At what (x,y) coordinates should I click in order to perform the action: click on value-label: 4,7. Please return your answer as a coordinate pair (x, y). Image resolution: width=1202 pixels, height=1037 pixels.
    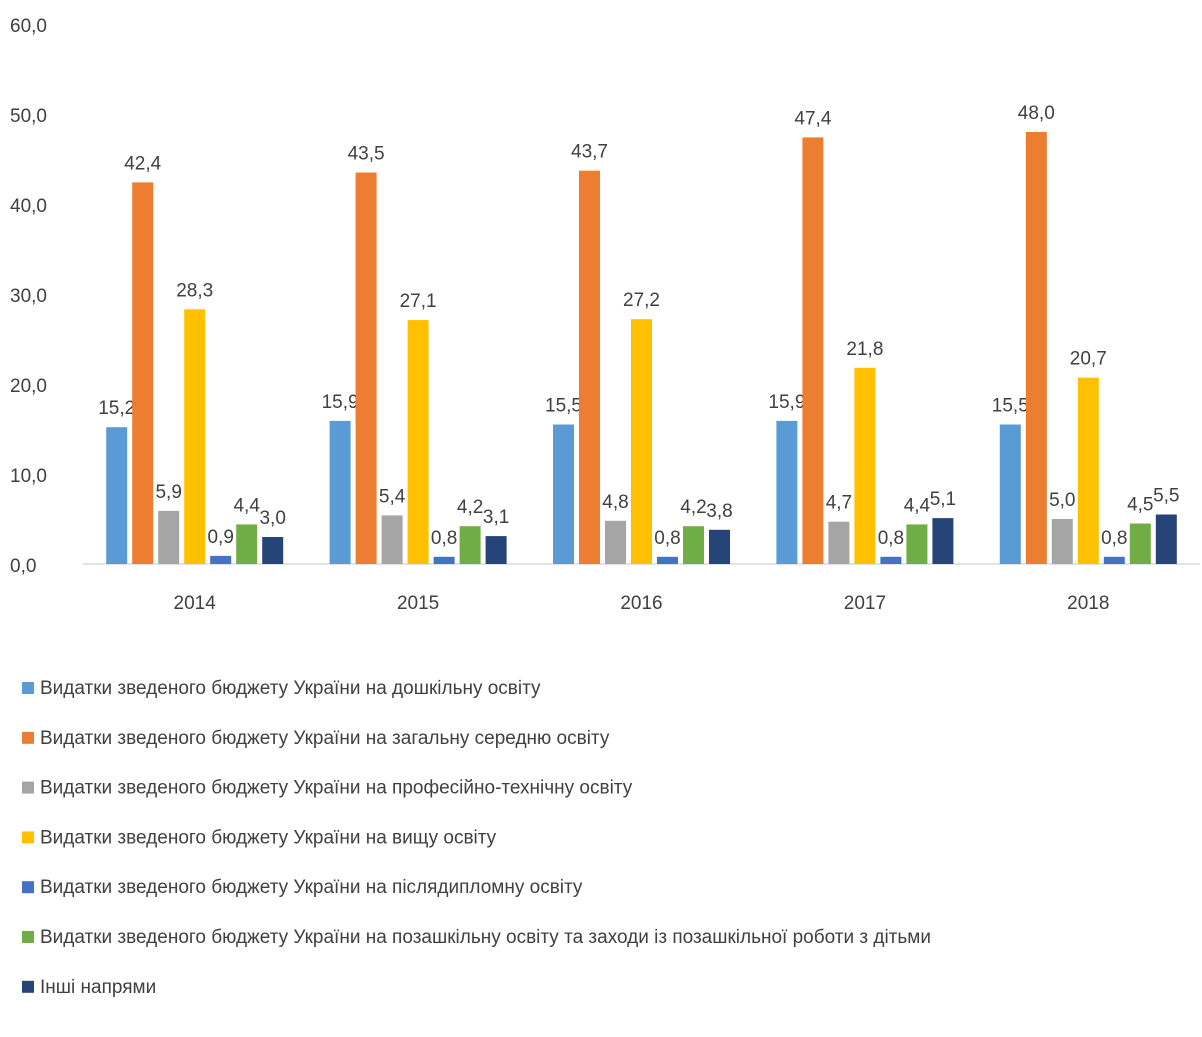
    Looking at the image, I should click on (839, 503).